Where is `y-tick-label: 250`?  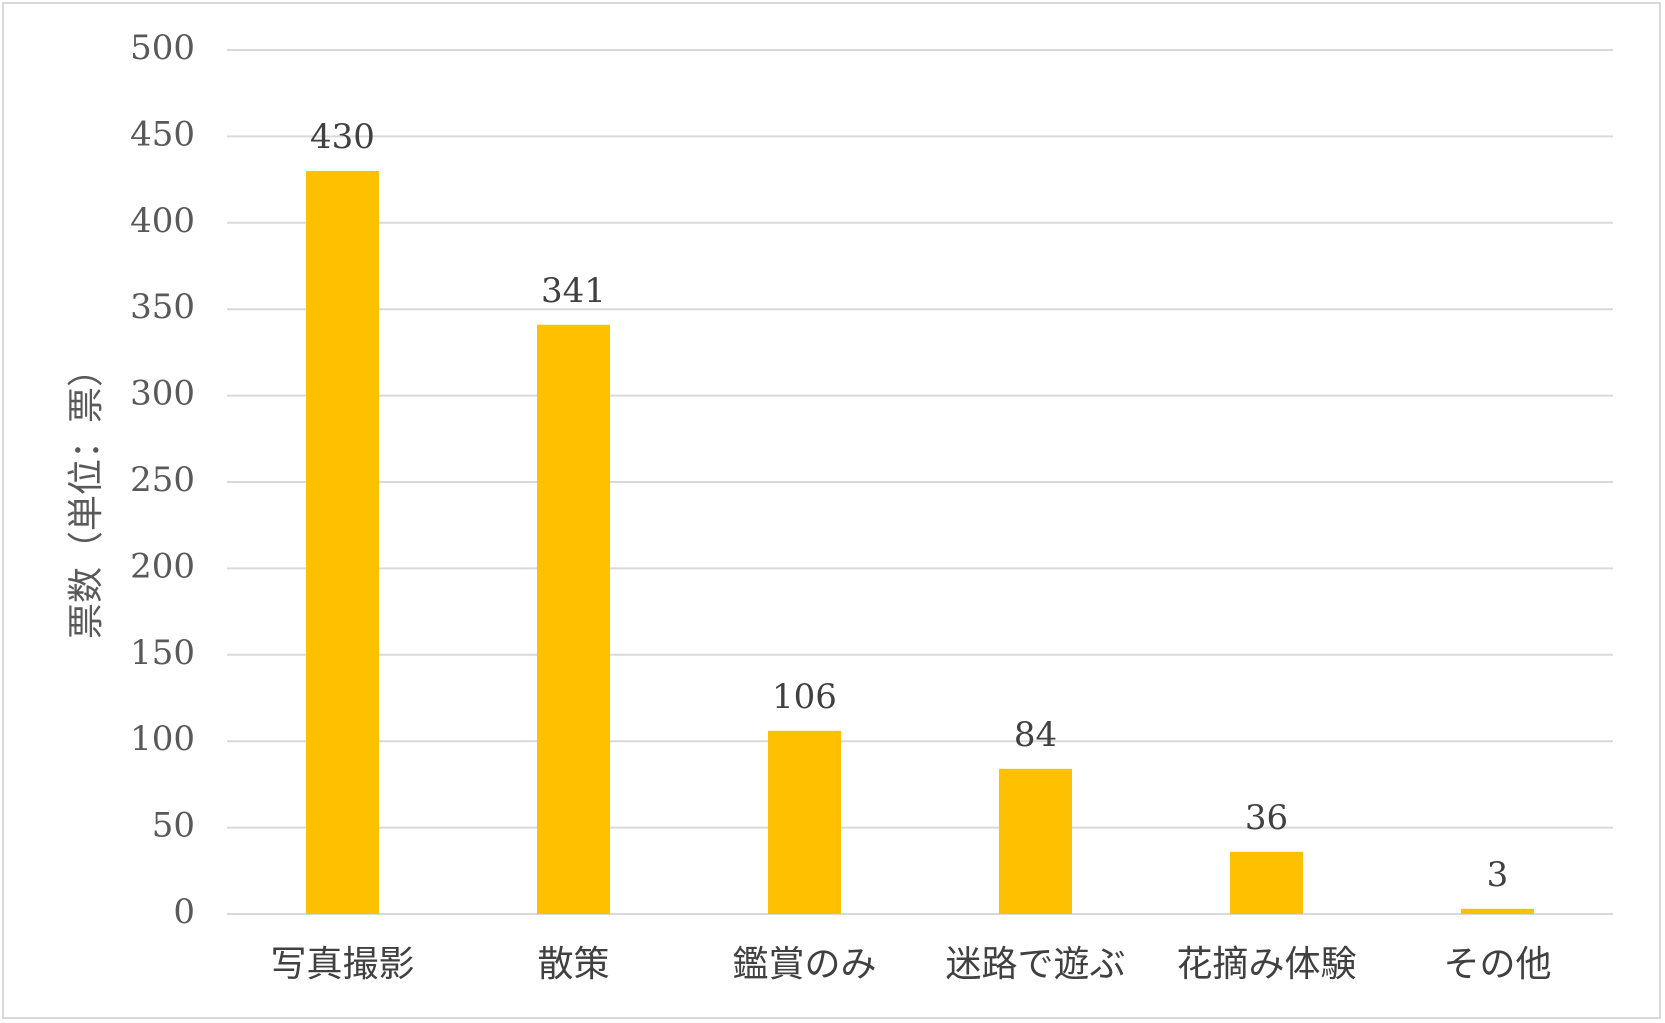
y-tick-label: 250 is located at coordinates (162, 480).